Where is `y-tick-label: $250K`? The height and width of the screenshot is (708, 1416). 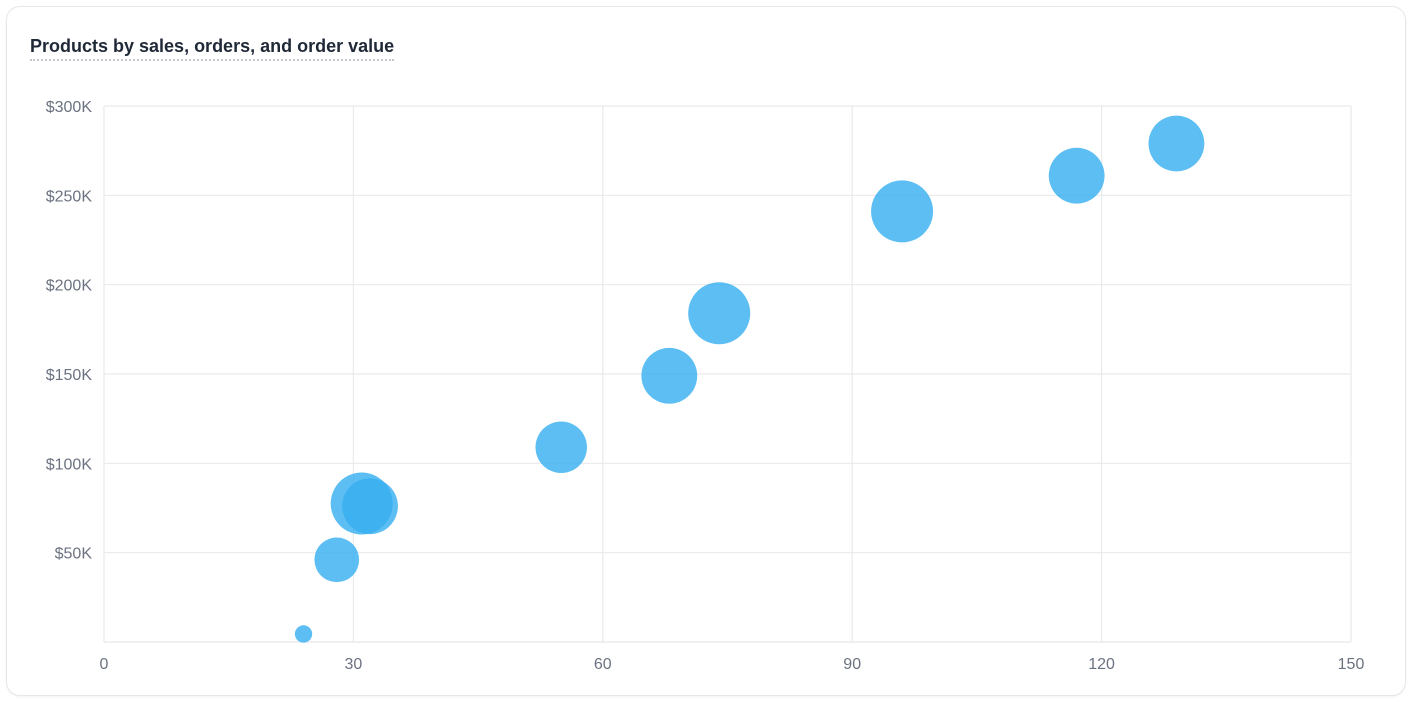 y-tick-label: $250K is located at coordinates (69, 196).